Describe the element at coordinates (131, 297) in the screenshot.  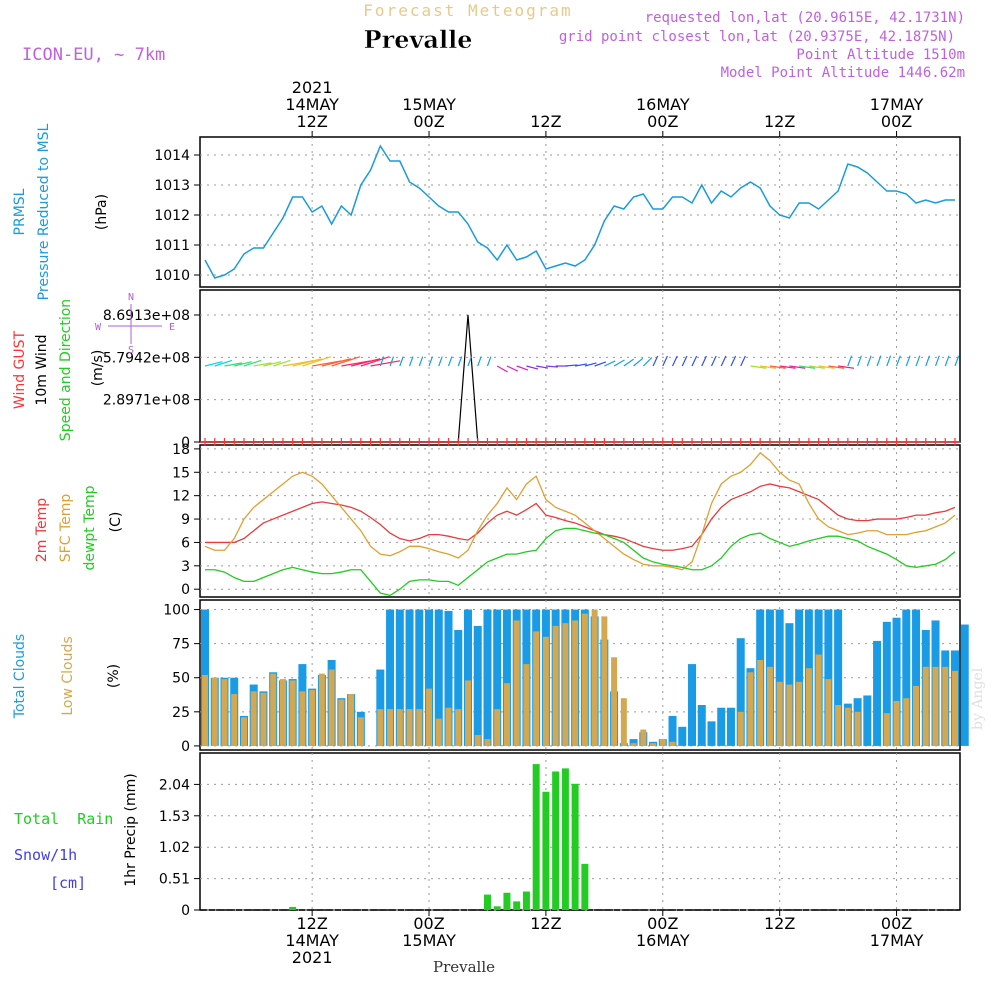
I see `compass-north: N` at that location.